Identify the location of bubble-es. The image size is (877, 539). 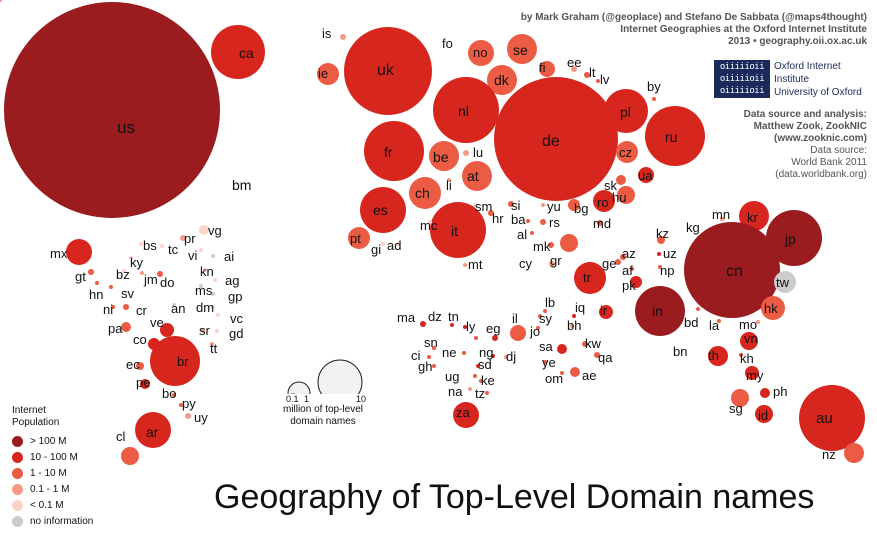
(383, 210).